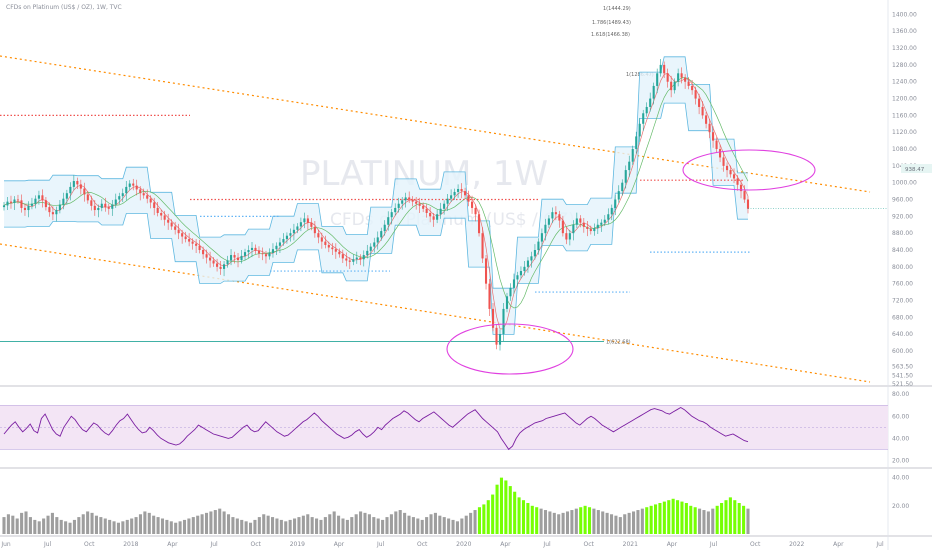 Image resolution: width=932 pixels, height=550 pixels. What do you see at coordinates (630, 544) in the screenshot?
I see `time-tick-label: 2021` at bounding box center [630, 544].